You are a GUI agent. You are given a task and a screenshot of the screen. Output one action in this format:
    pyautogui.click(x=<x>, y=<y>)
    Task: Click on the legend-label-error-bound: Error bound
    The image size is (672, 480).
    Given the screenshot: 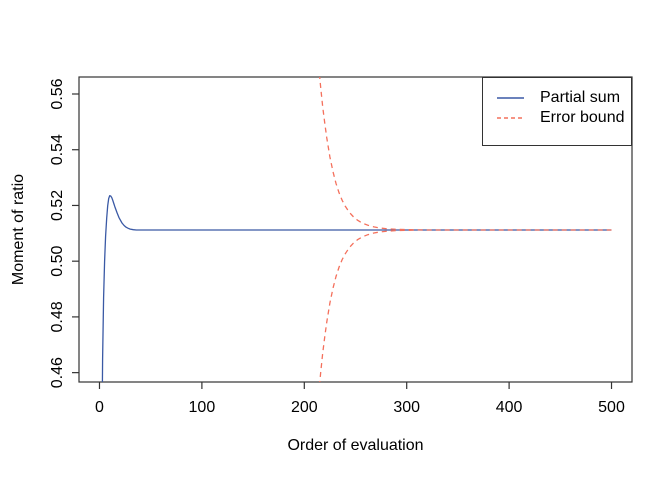 What is the action you would take?
    pyautogui.click(x=582, y=117)
    